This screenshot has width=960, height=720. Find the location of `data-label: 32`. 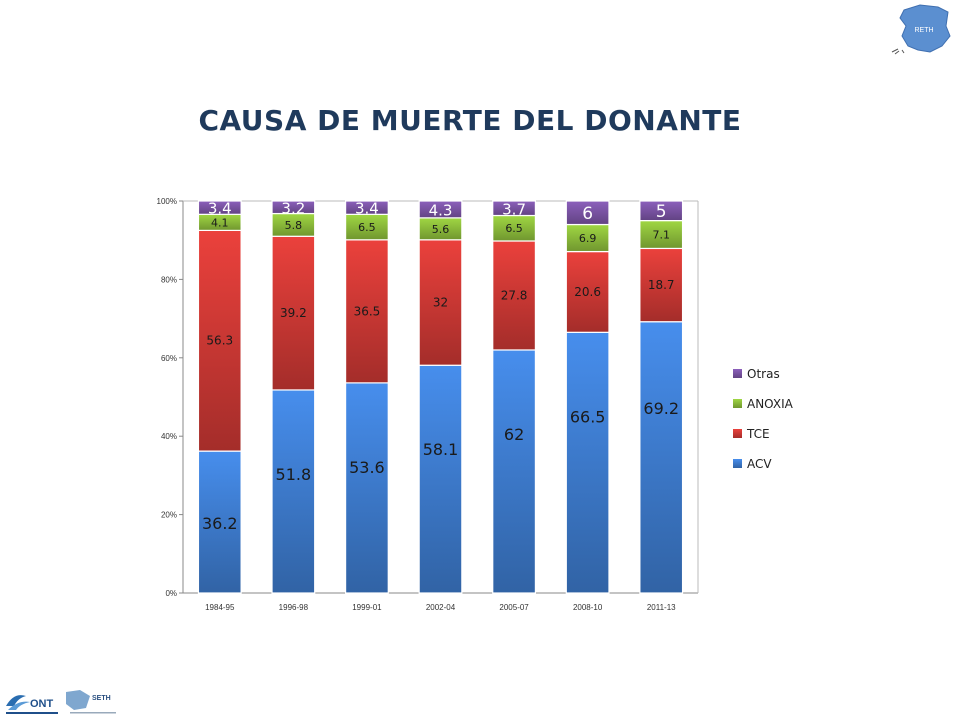

data-label: 32 is located at coordinates (440, 303).